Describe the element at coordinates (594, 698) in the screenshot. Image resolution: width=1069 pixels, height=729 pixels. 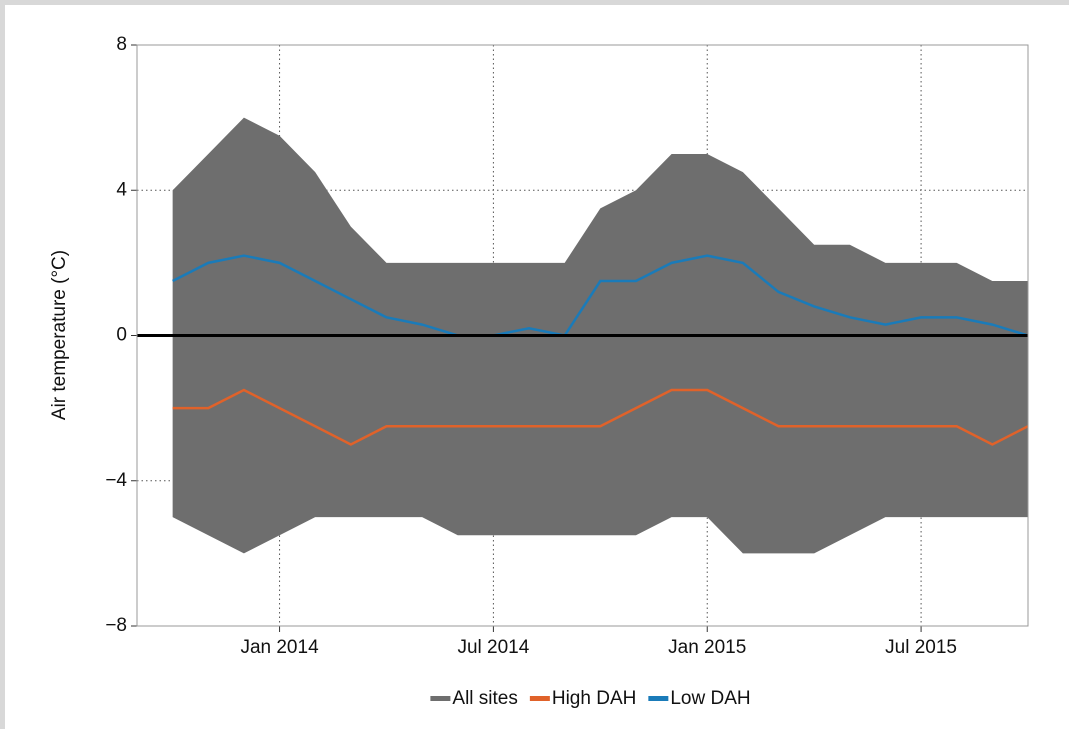
I see `legend-label: High DAH` at that location.